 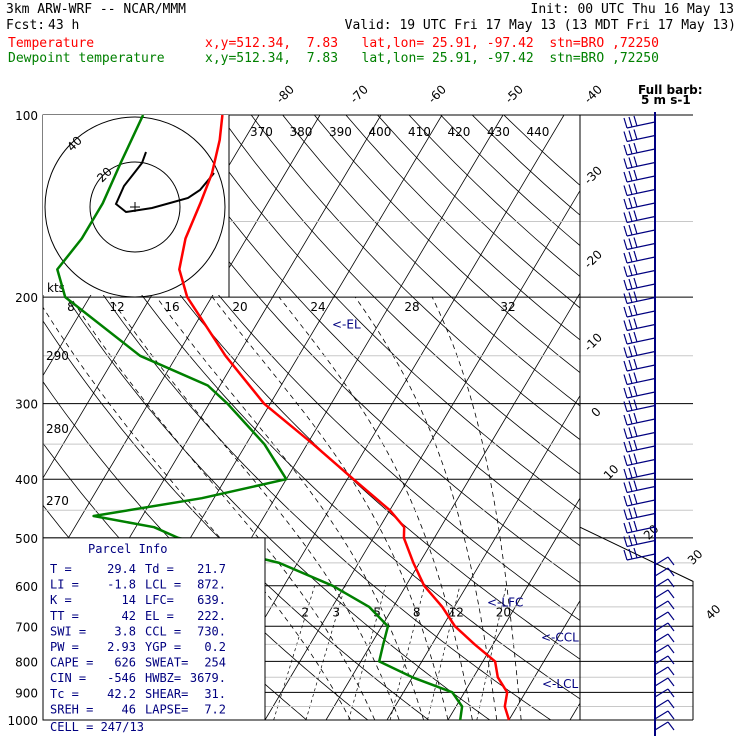 I want to click on parcel-info-value: 21.7, so click(x=211, y=569).